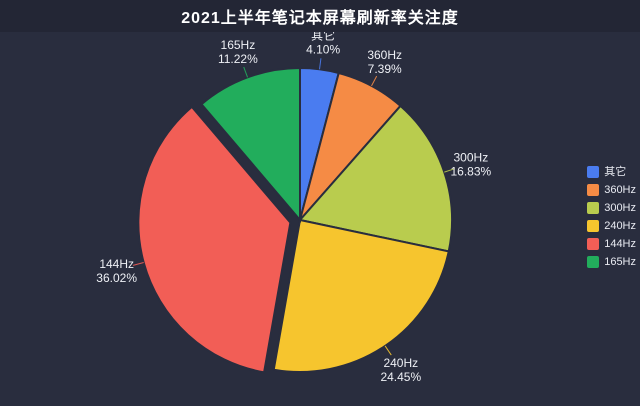 The width and height of the screenshot is (640, 406). I want to click on legend-label-144Hz: 144Hz, so click(620, 244).